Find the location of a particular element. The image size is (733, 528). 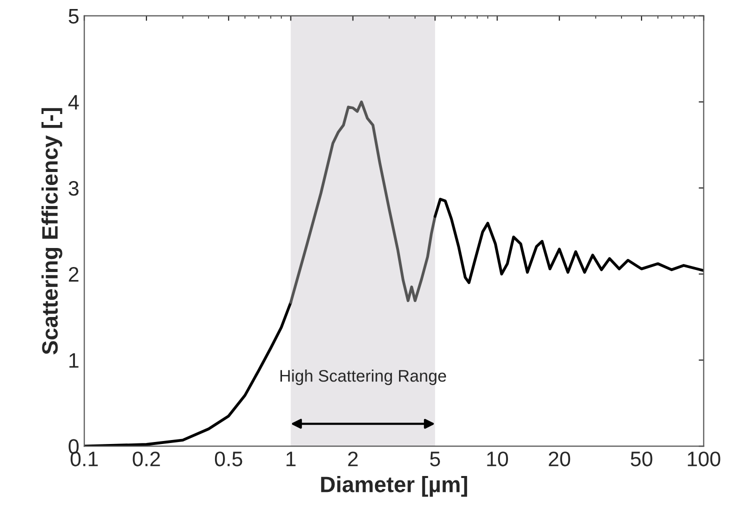

x-tick-label: 20 is located at coordinates (559, 459).